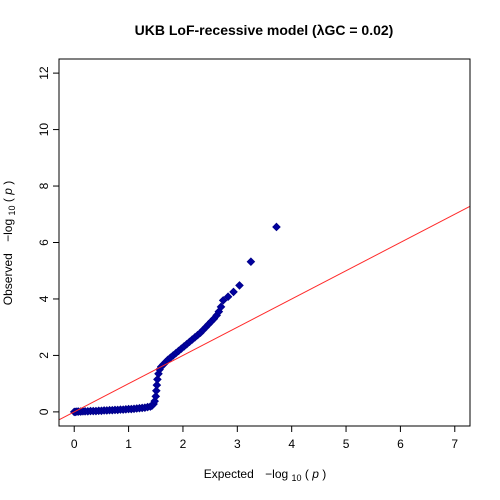 The height and width of the screenshot is (500, 500). I want to click on x-tick-label: 0, so click(74, 444).